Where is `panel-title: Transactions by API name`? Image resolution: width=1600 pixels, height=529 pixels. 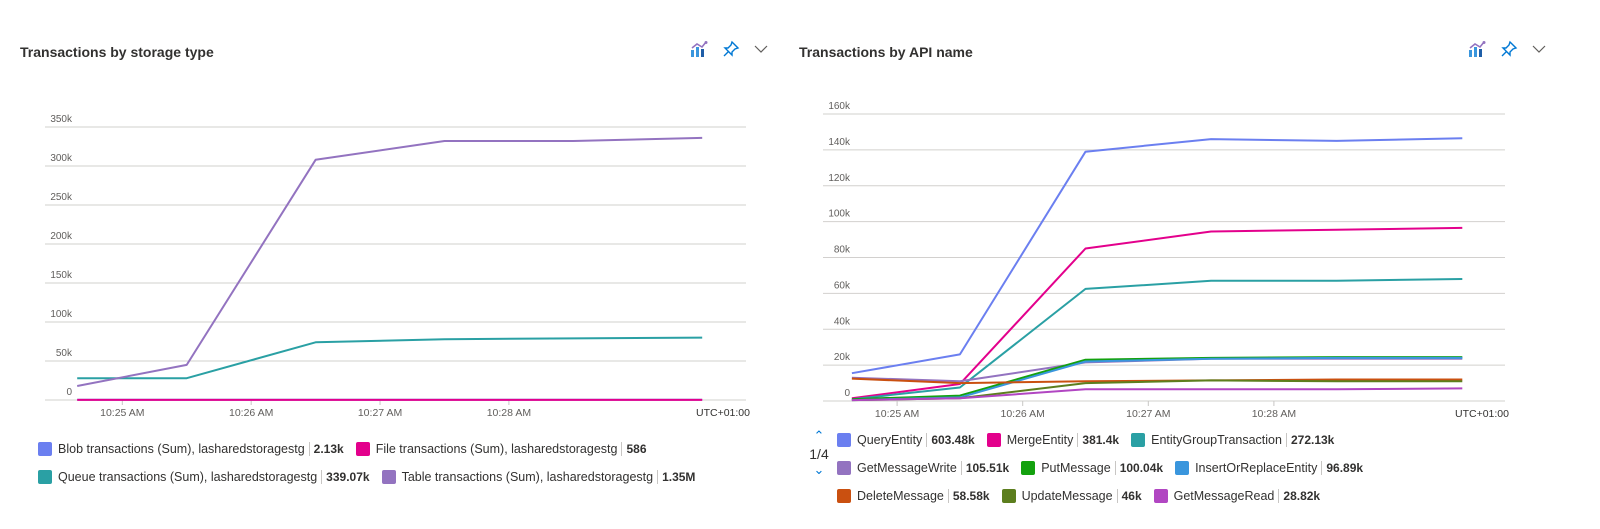 panel-title: Transactions by API name is located at coordinates (886, 52).